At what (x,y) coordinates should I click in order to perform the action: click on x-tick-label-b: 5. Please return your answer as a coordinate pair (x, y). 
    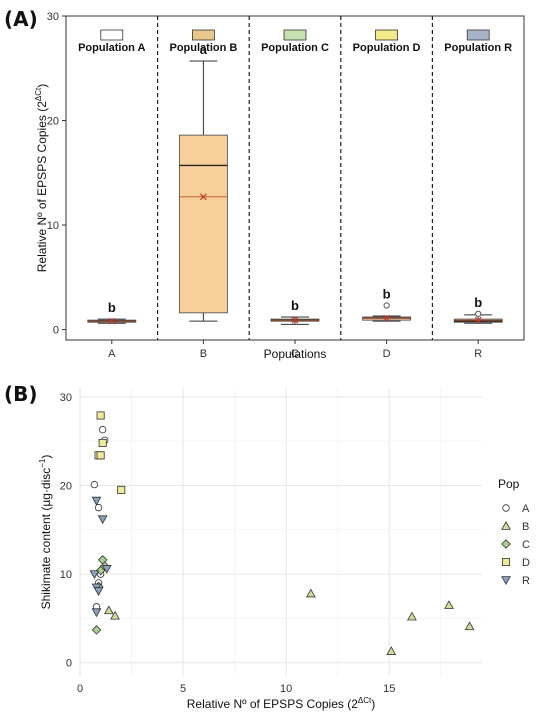
    Looking at the image, I should click on (183, 689).